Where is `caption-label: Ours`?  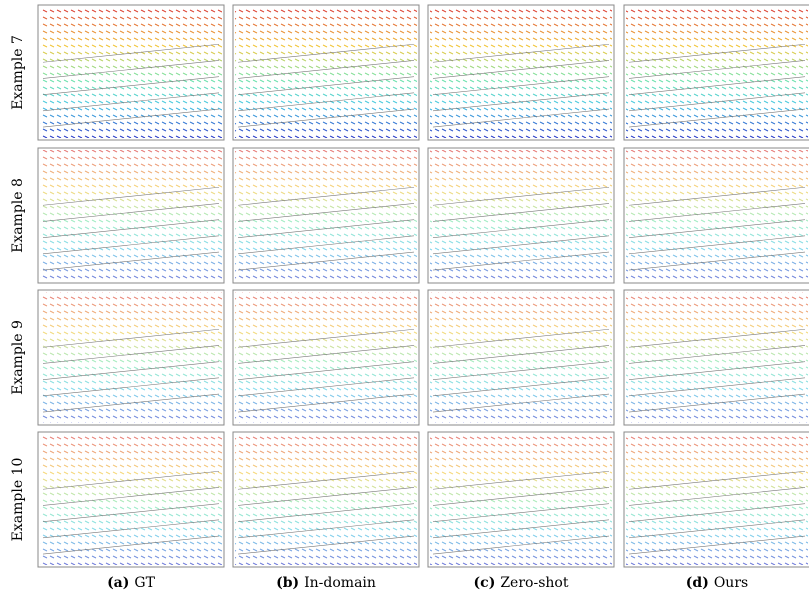 caption-label: Ours is located at coordinates (731, 583).